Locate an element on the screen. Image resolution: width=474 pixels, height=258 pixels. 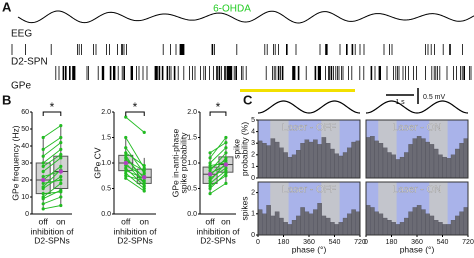
y-axis-label: GPe CV is located at coordinates (97, 163).